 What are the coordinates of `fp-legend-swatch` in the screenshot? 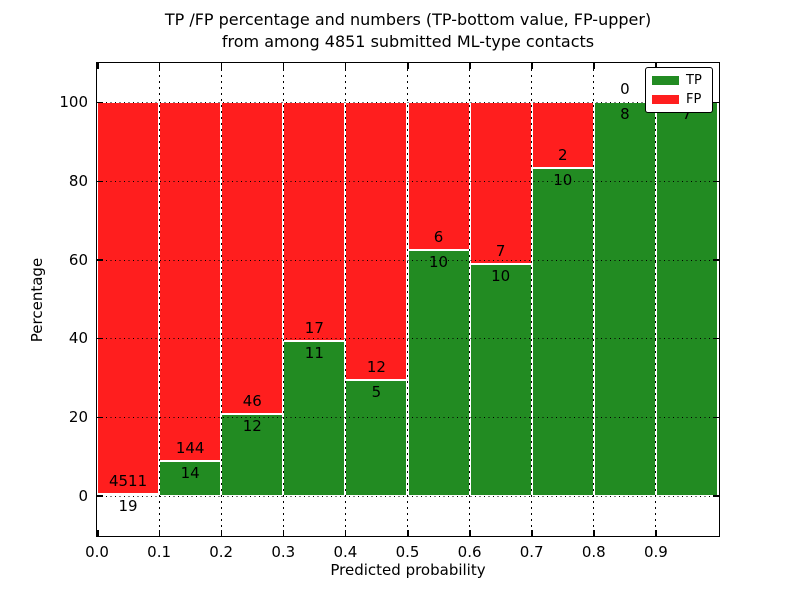 It's located at (665, 99).